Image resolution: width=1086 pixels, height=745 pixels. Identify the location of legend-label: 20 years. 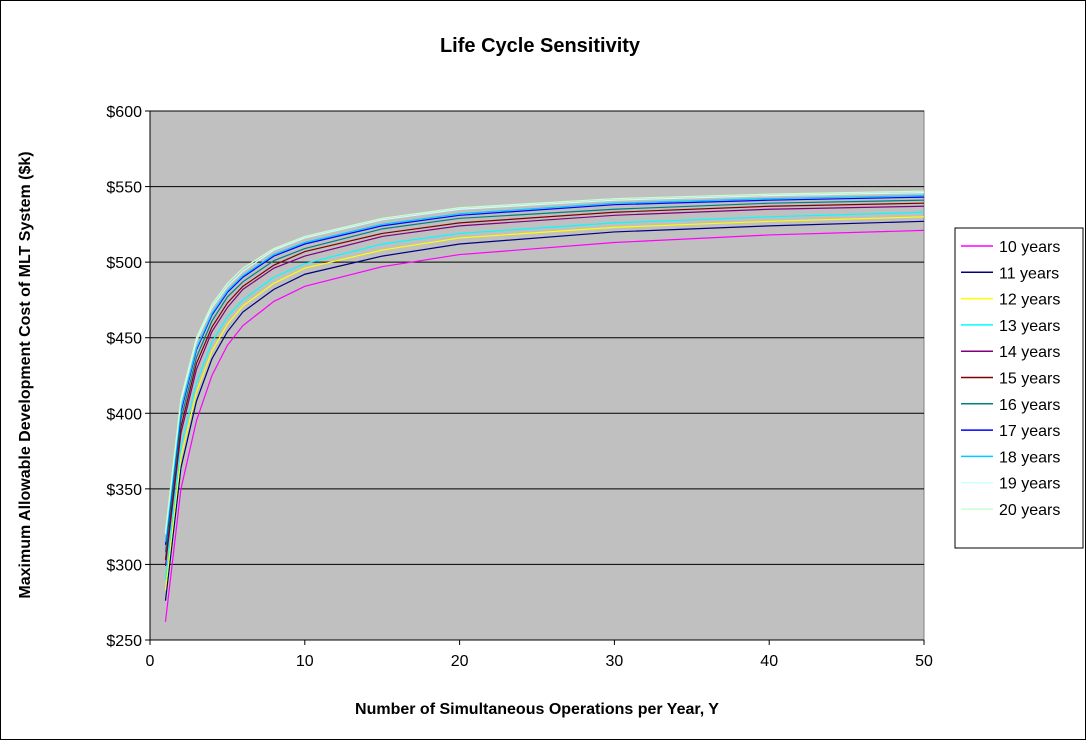
(1029, 510).